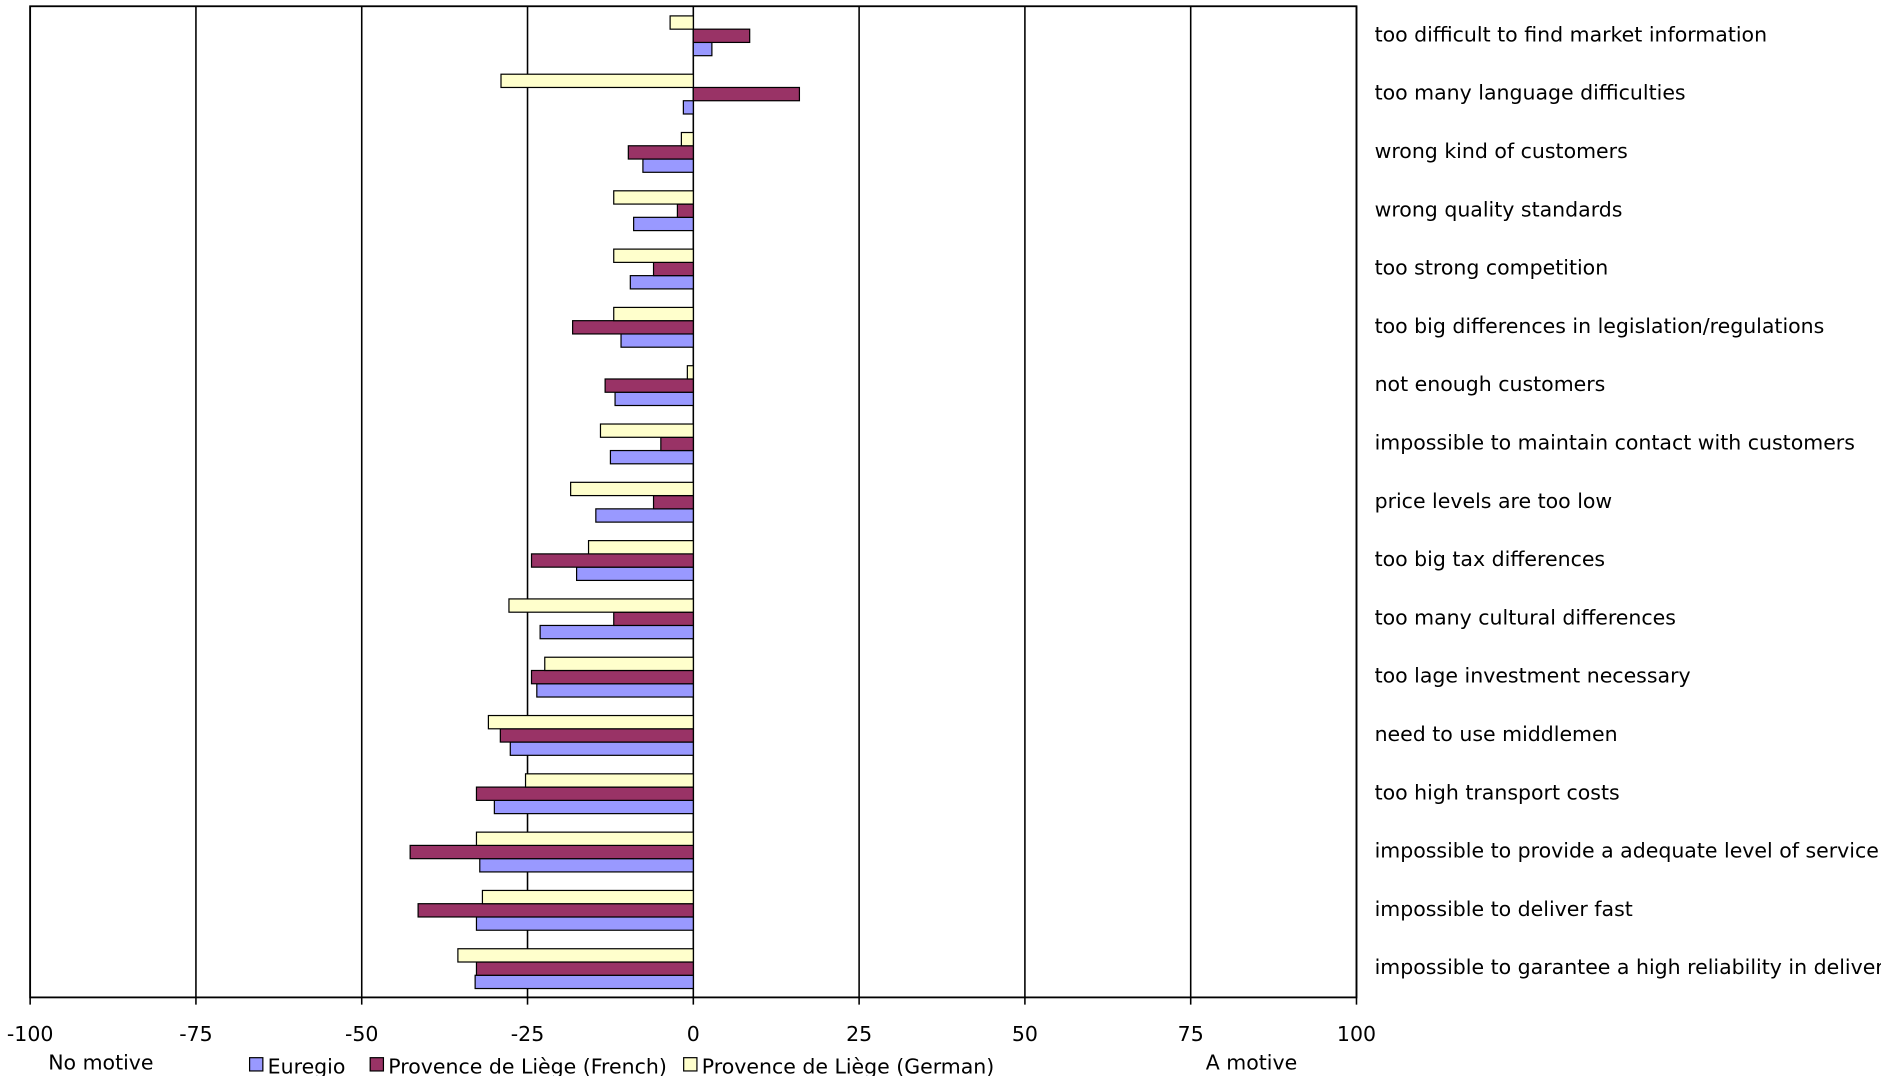 The image size is (1881, 1076). What do you see at coordinates (1492, 268) in the screenshot?
I see `category-label: too strong competition` at bounding box center [1492, 268].